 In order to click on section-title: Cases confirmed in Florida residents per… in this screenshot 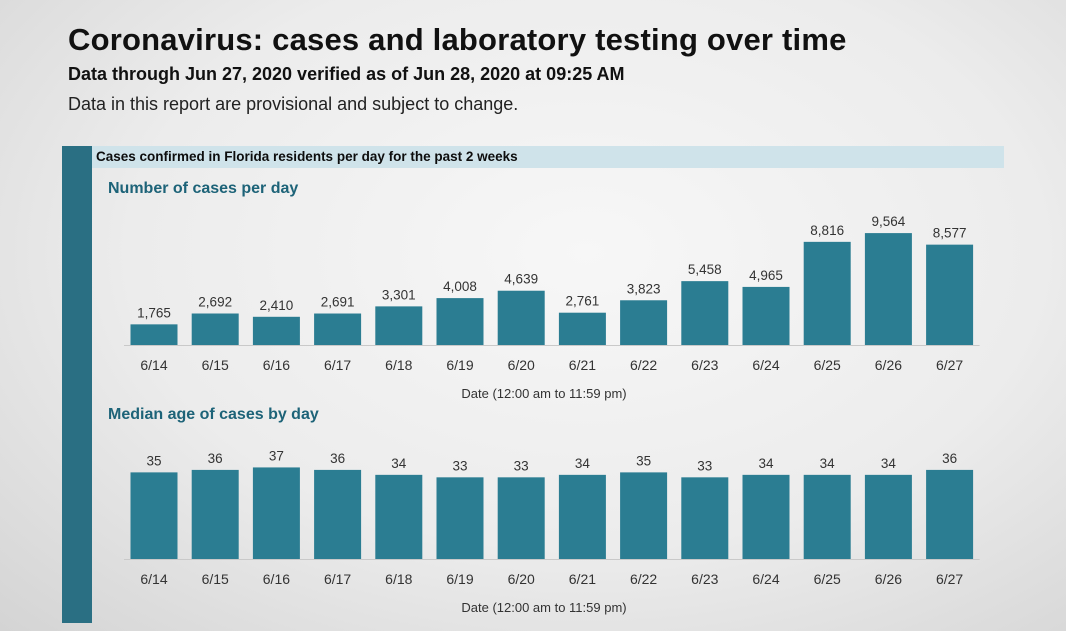, I will do `click(307, 156)`.